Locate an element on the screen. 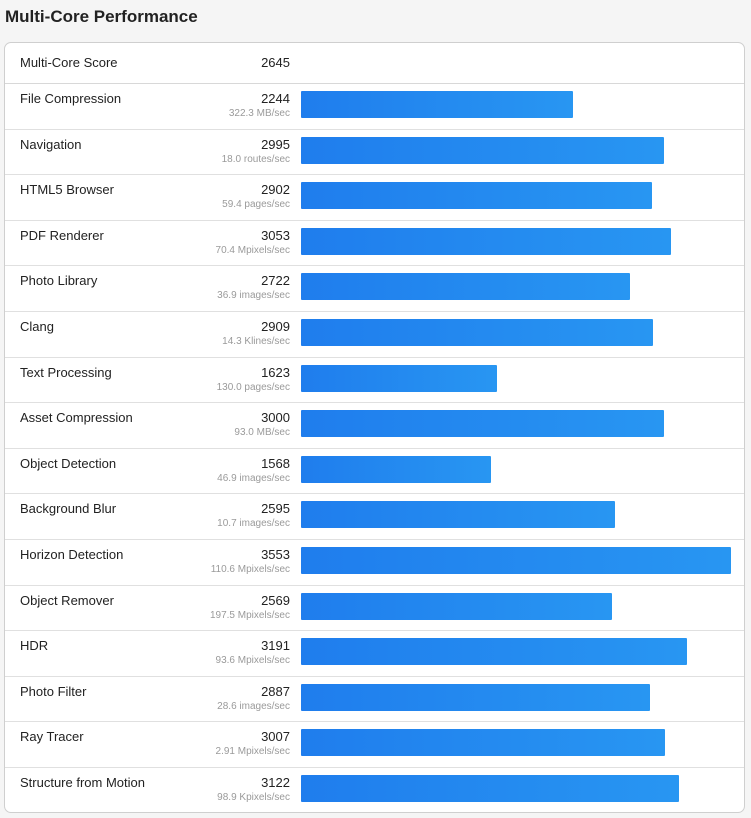 Image resolution: width=751 pixels, height=818 pixels. benchmark-rate: 93.0 MB/sec is located at coordinates (262, 433).